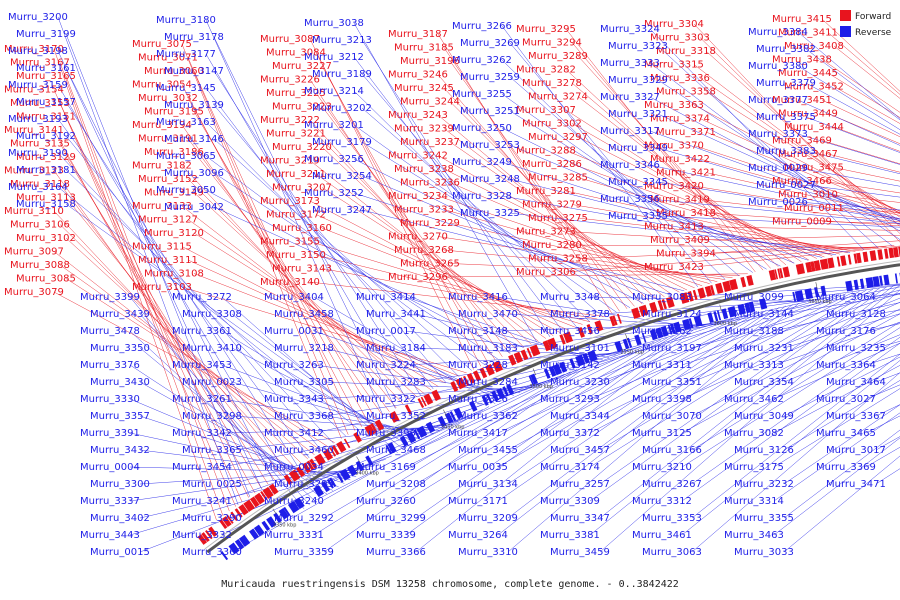  I want to click on gene-label: Murru_3256, so click(334, 159).